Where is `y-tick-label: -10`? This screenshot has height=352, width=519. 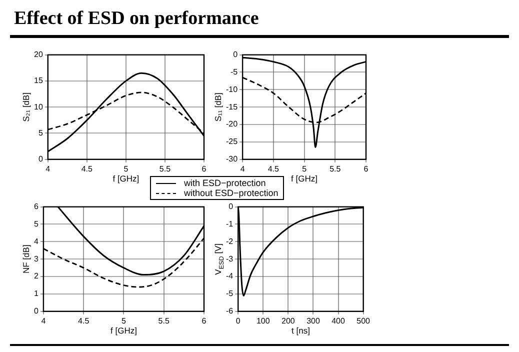 y-tick-label: -10 is located at coordinates (232, 89).